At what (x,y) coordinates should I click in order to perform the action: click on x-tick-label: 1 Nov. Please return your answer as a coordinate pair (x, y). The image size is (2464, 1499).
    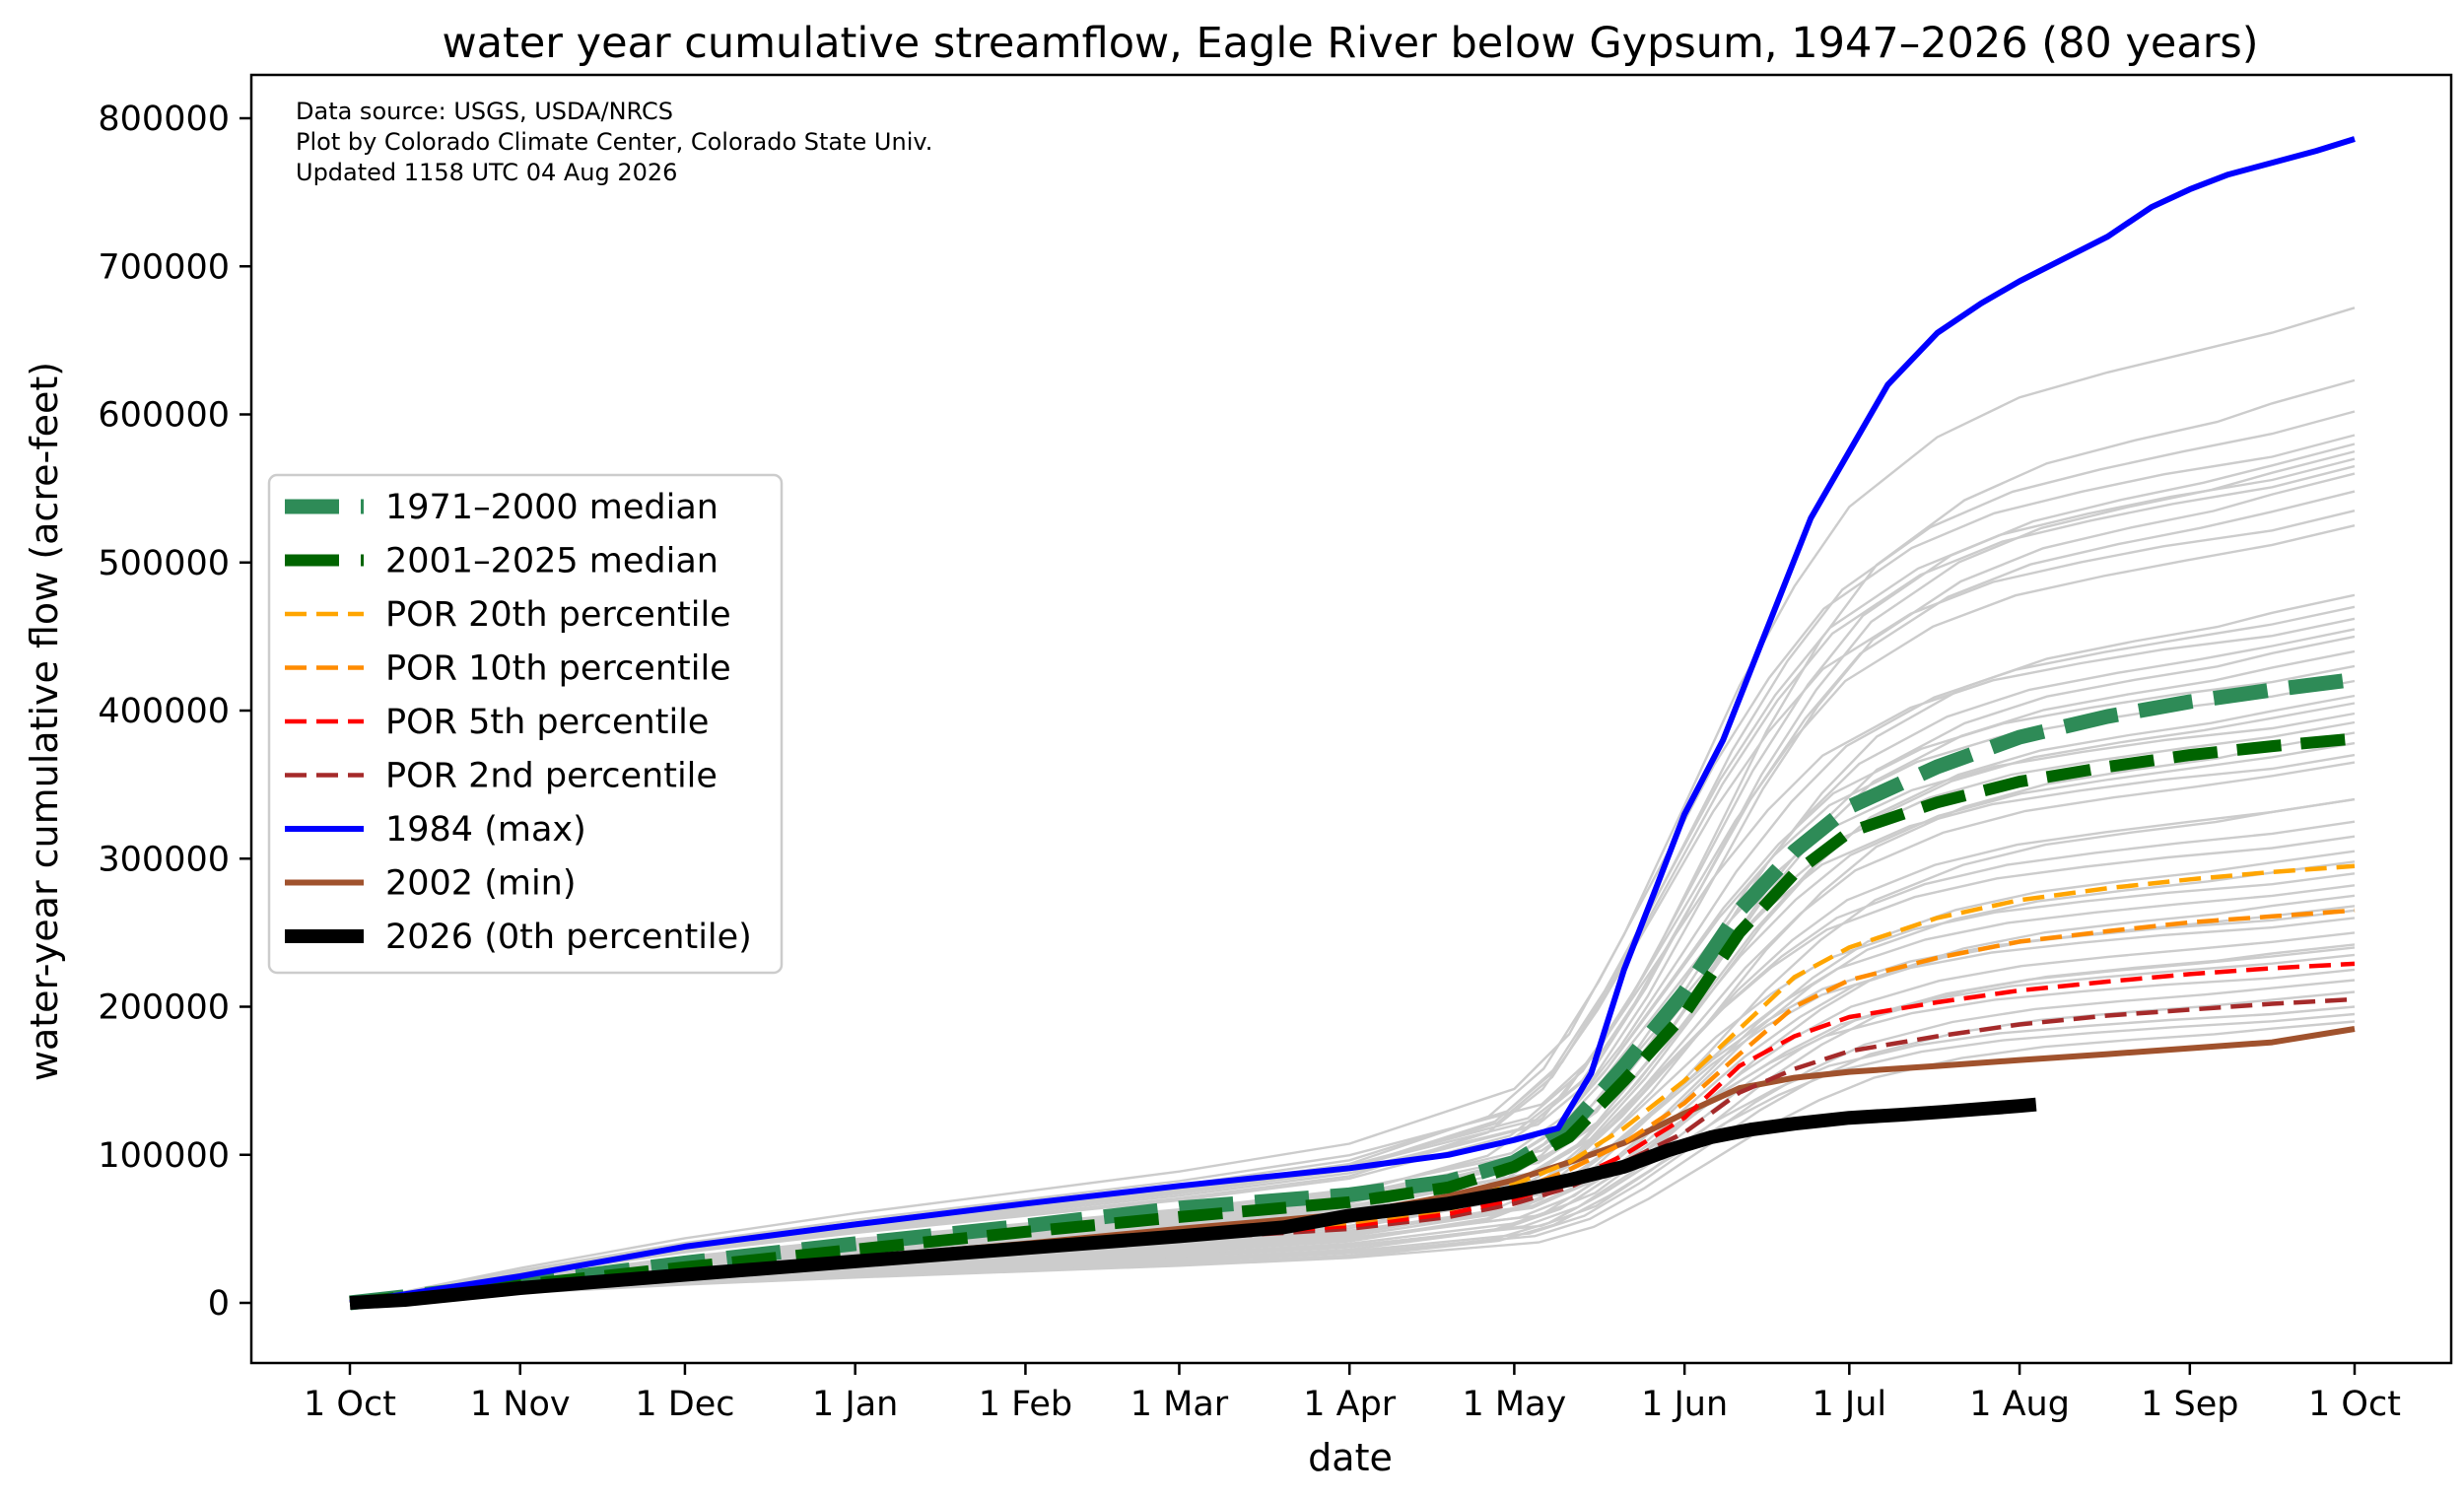
    Looking at the image, I should click on (520, 1404).